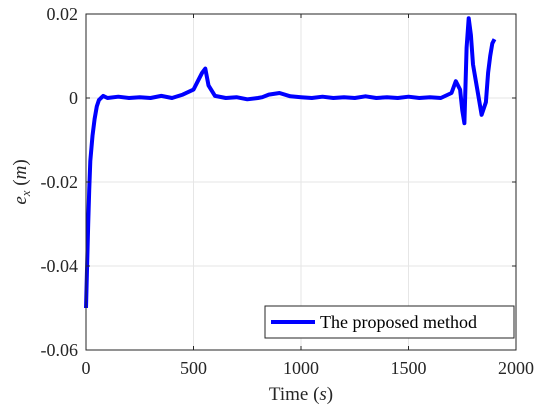 The width and height of the screenshot is (550, 411). Describe the element at coordinates (398, 322) in the screenshot. I see `legend-label: The proposed method` at that location.